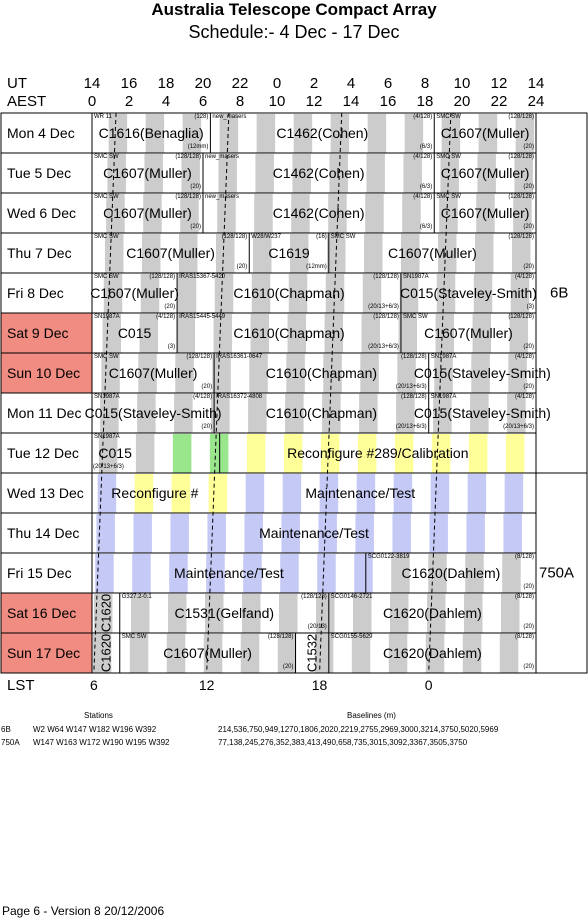 Image resolution: width=588 pixels, height=919 pixels. Describe the element at coordinates (21, 685) in the screenshot. I see `lst-label: LST` at that location.